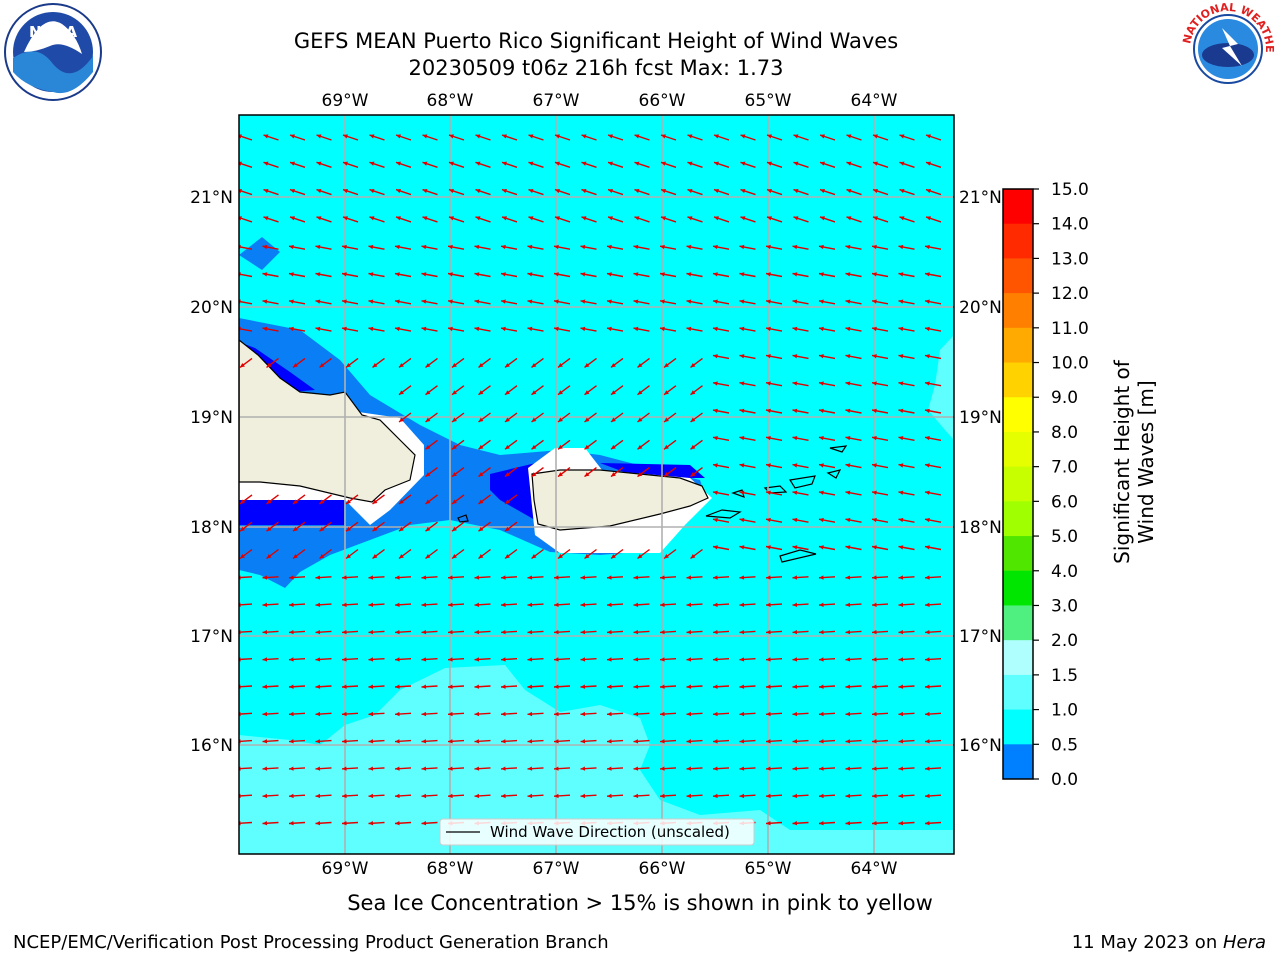 The image size is (1280, 960). Describe the element at coordinates (610, 832) in the screenshot. I see `legend-label: Wind Wave Direction (unscaled)` at that location.